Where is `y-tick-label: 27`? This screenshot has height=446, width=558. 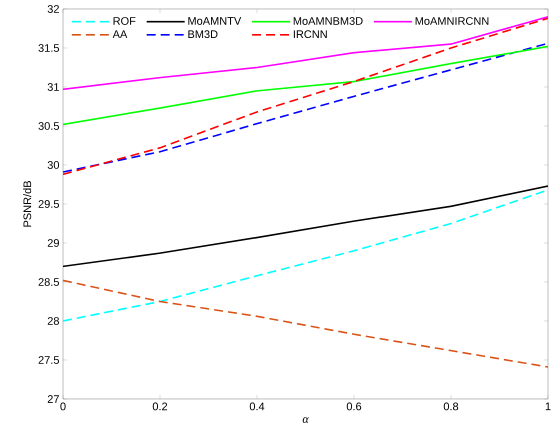 y-tick-label: 27 is located at coordinates (53, 399).